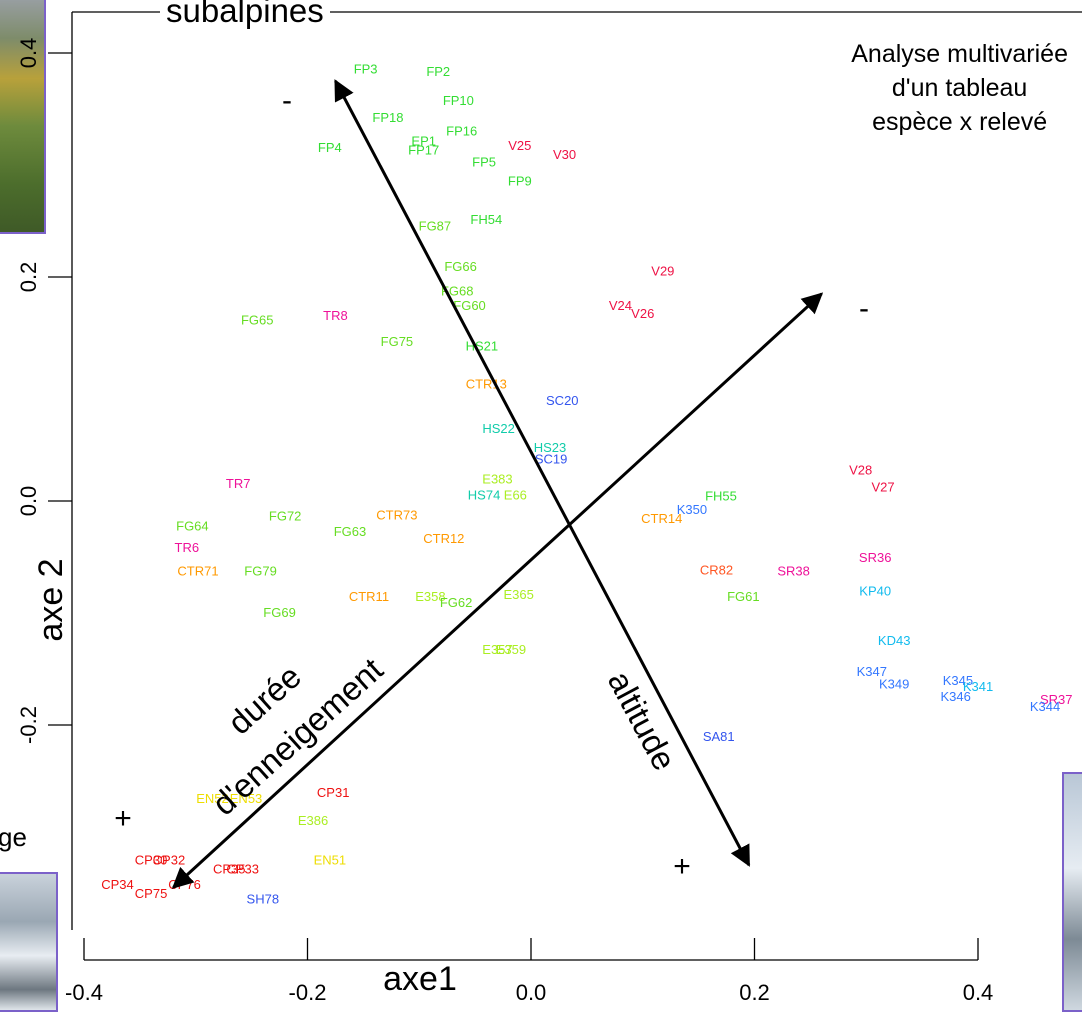 The width and height of the screenshot is (1082, 1012). Describe the element at coordinates (662, 270) in the screenshot. I see `point-label: V29` at that location.